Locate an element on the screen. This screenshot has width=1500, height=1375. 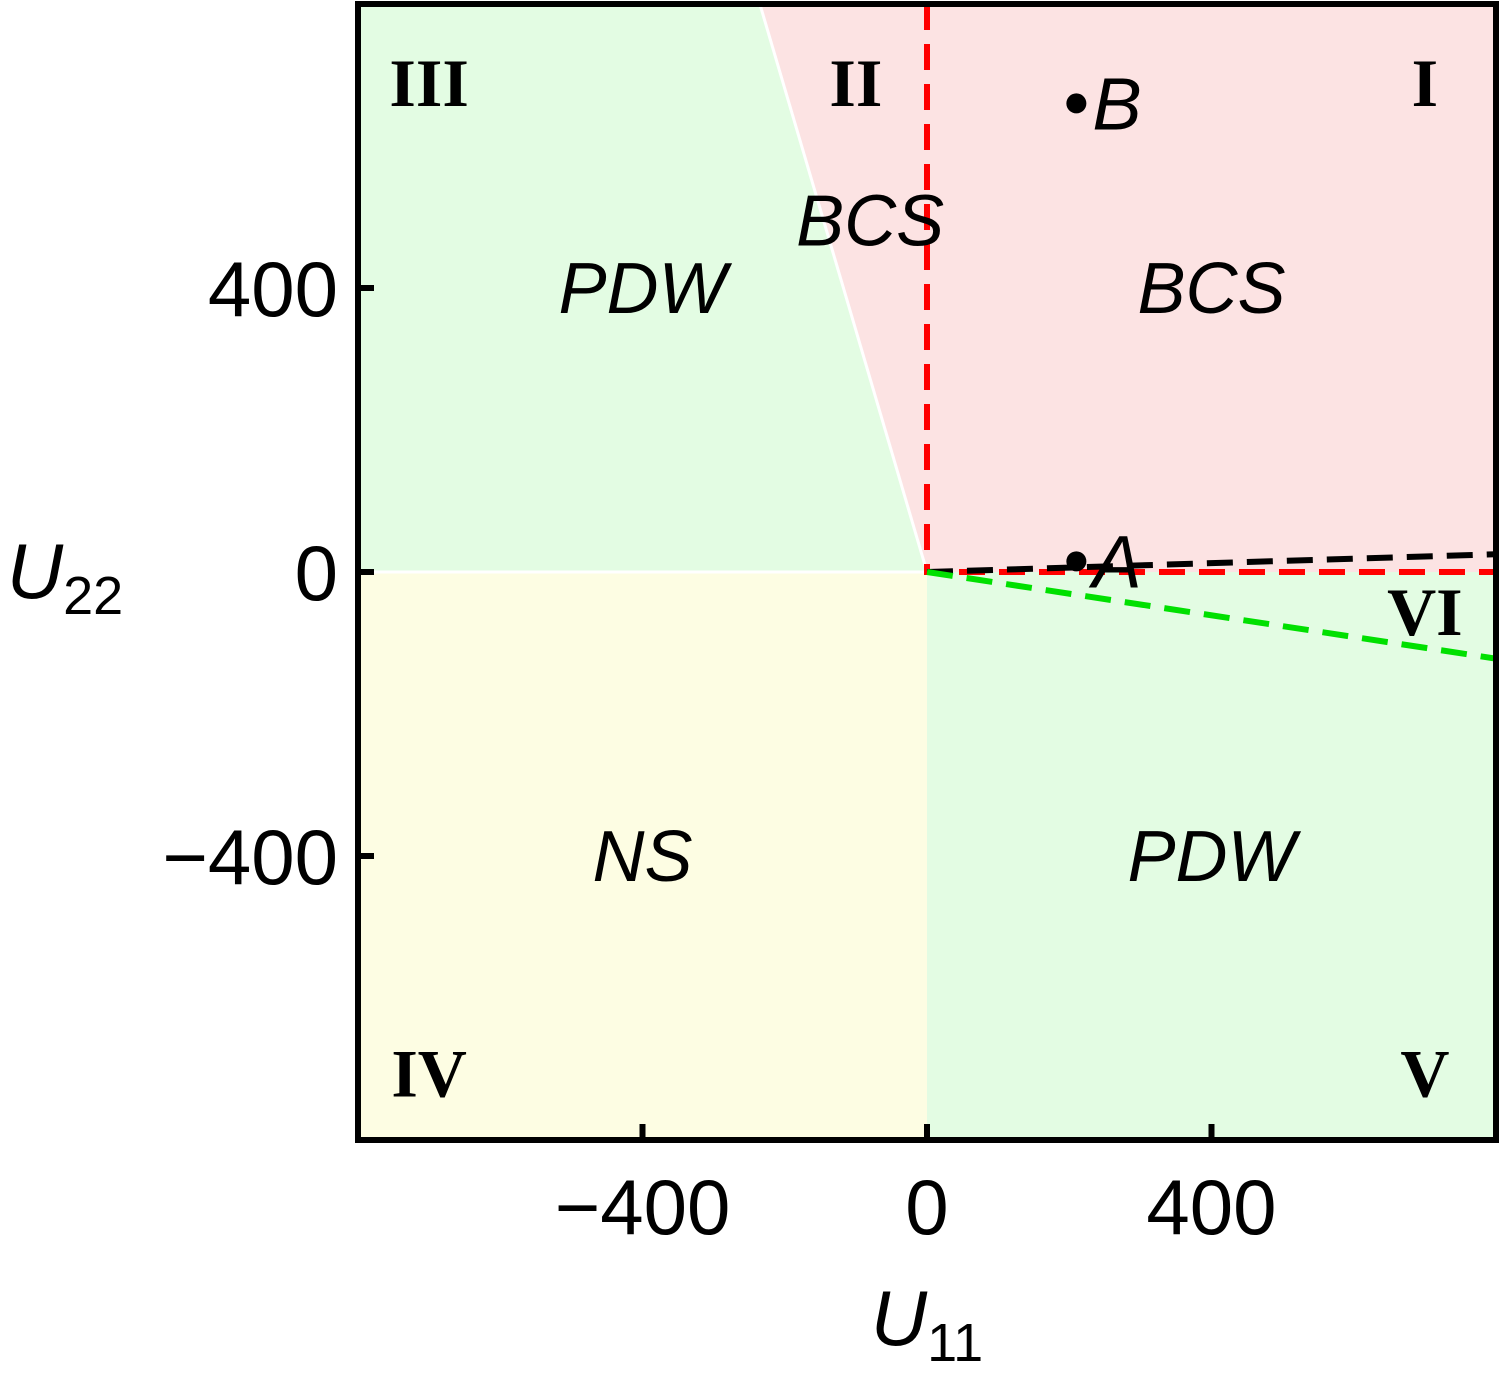
region-number-i: I is located at coordinates (1425, 83).